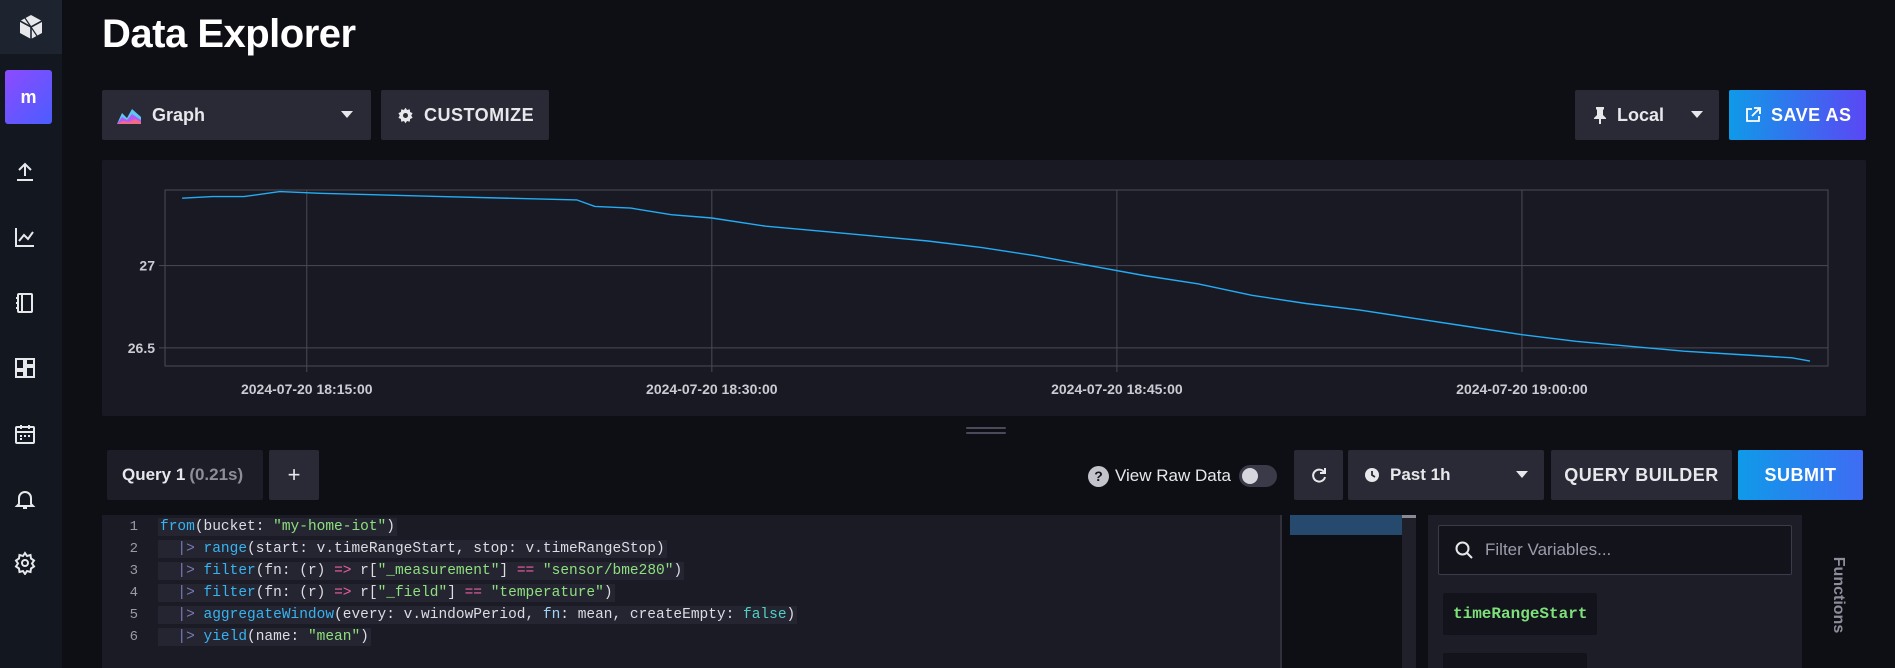  Describe the element at coordinates (1249, 476) in the screenshot. I see `toggle-knob` at that location.